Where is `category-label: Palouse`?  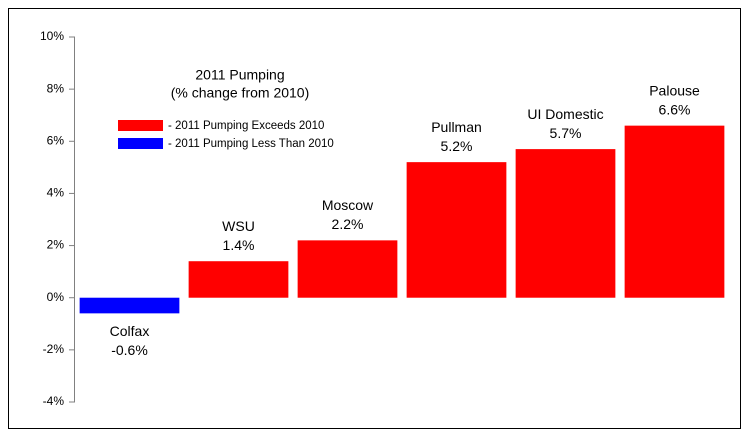 category-label: Palouse is located at coordinates (674, 90).